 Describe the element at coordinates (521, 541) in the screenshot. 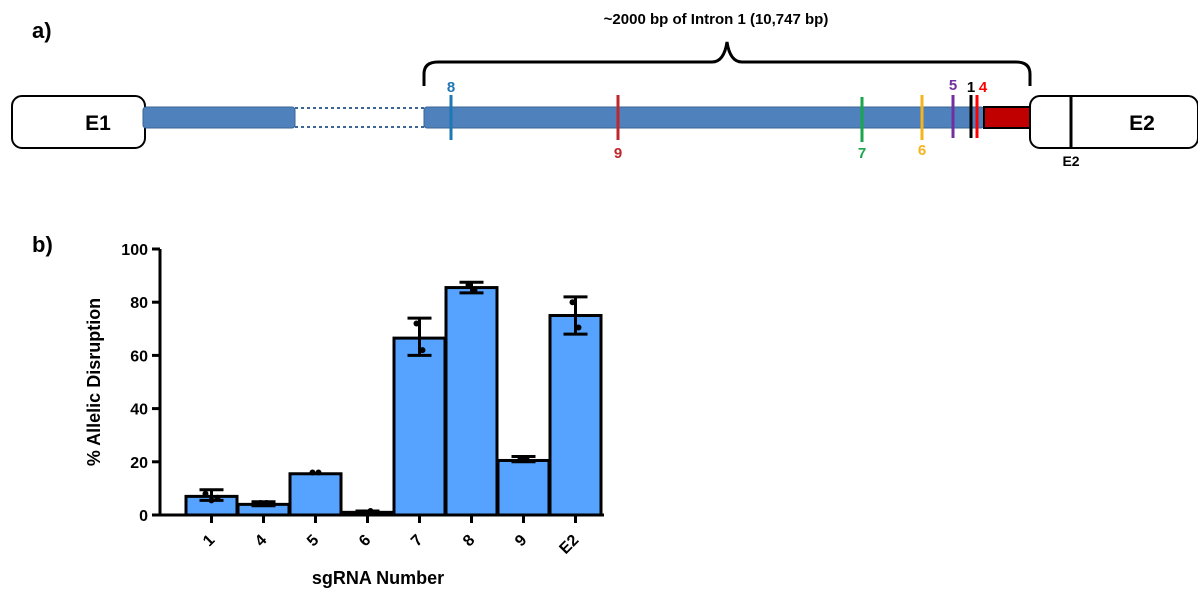

I see `x-tick-label: 9` at that location.